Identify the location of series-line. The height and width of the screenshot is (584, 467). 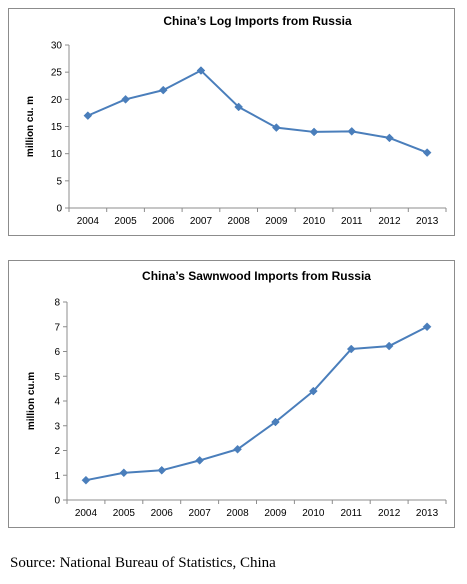
(257, 111).